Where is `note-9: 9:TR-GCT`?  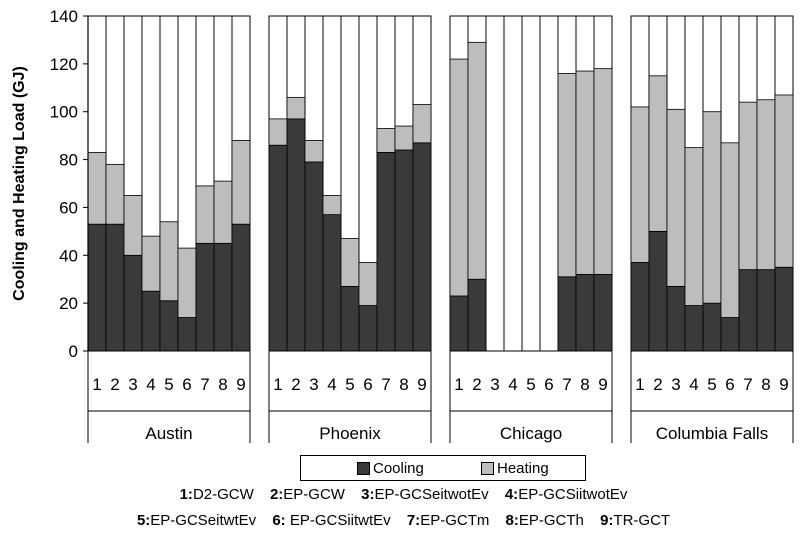
note-9: 9:TR-GCT is located at coordinates (635, 520).